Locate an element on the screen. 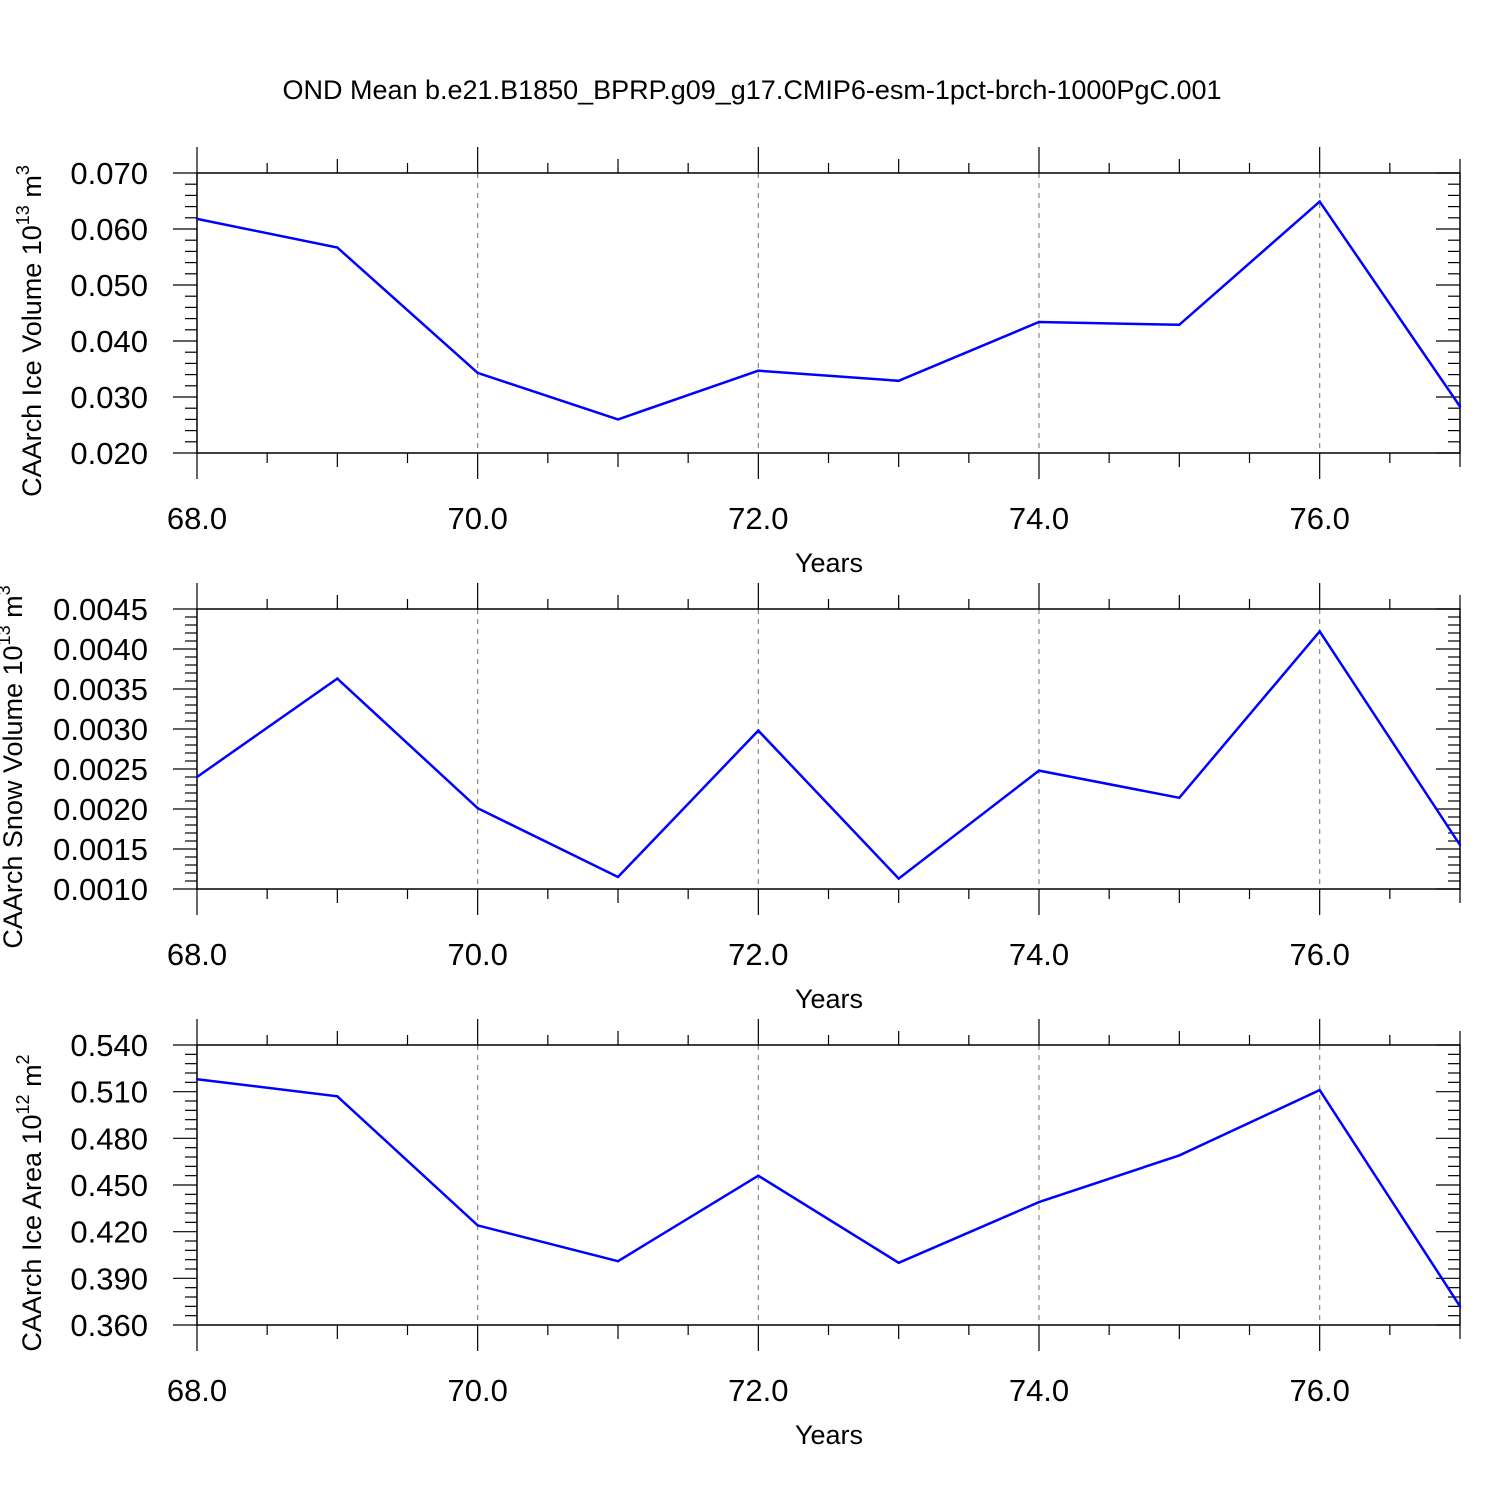 This screenshot has height=1500, width=1500. y-tick-label: 0.020 is located at coordinates (109, 453).